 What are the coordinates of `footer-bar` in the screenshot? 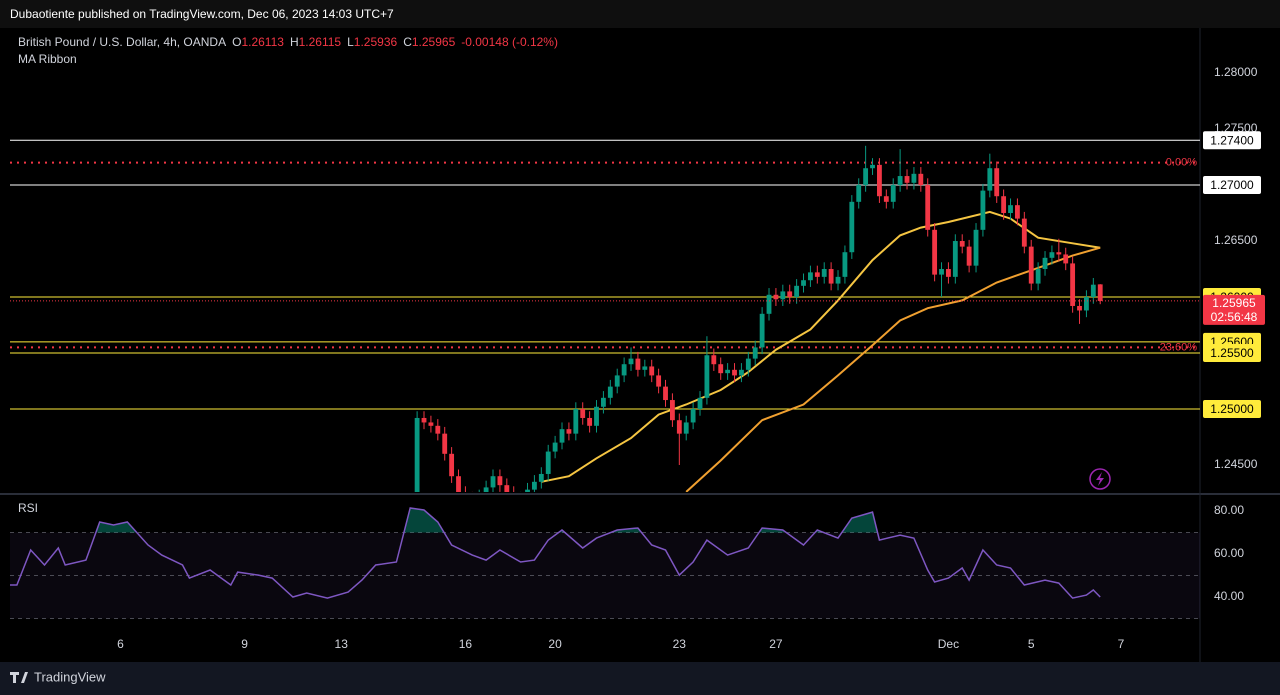 It's located at (640, 678).